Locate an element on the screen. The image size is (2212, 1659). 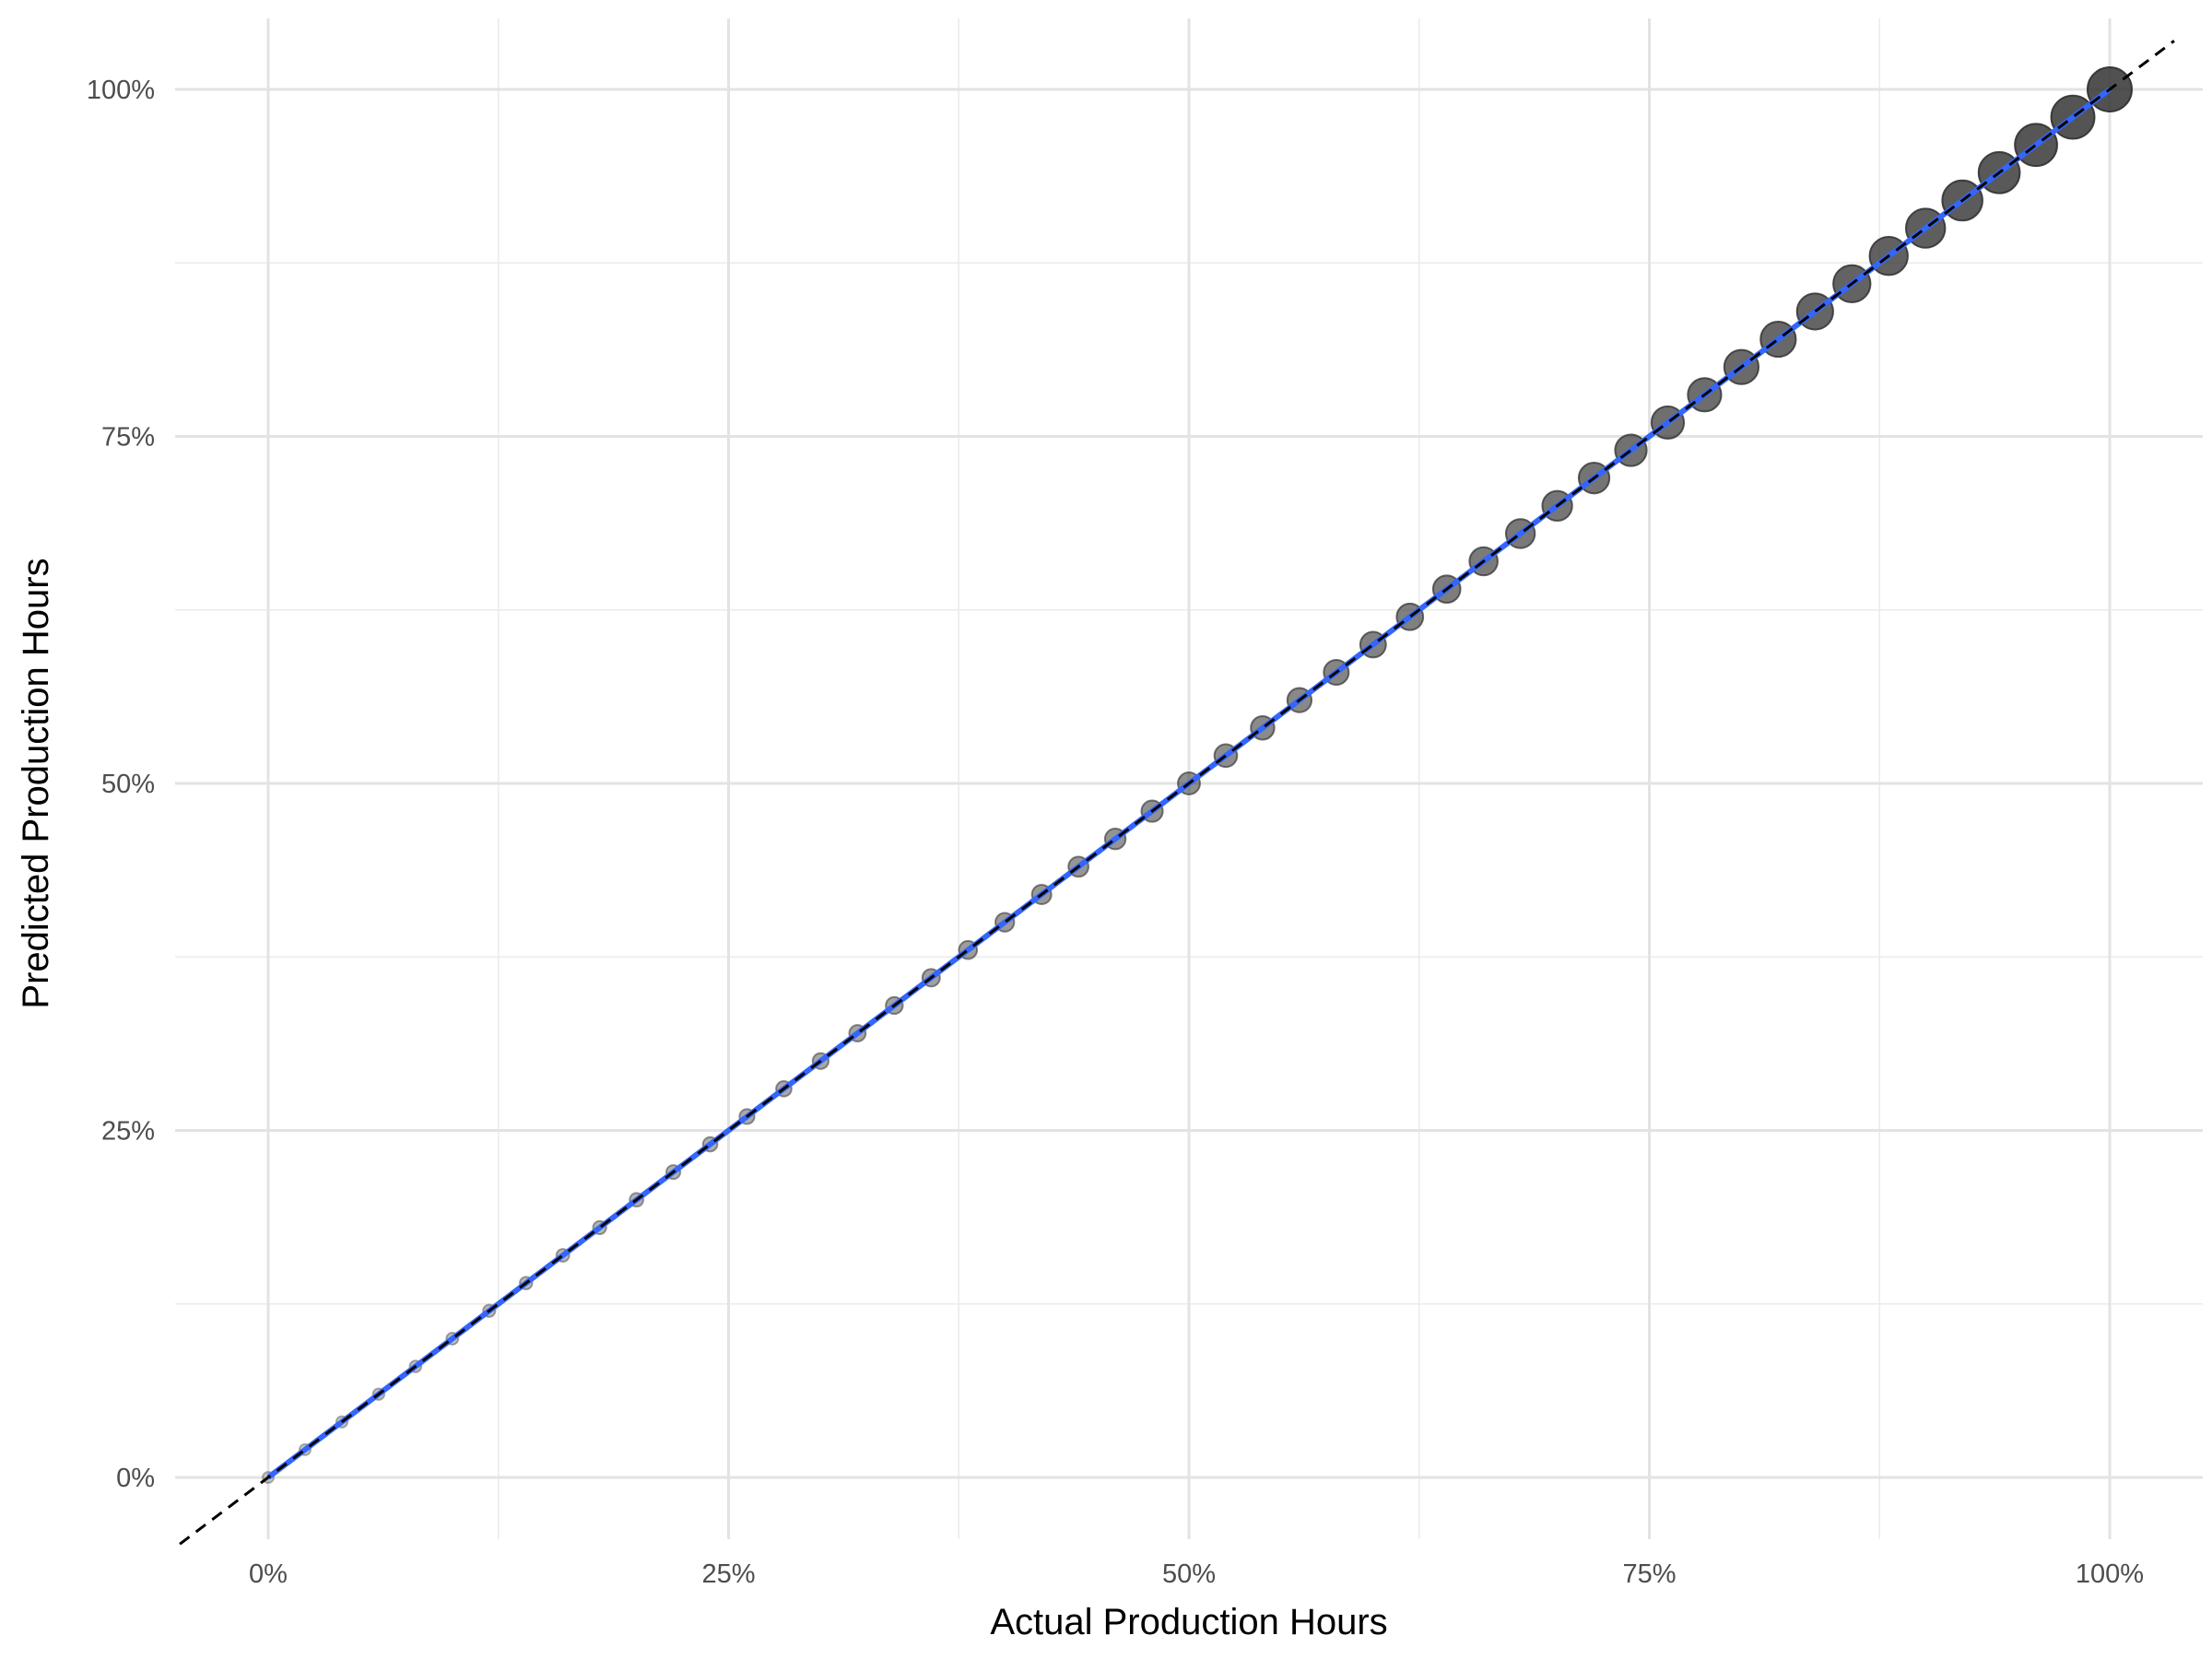
y-tick-label: 75% is located at coordinates (128, 438).